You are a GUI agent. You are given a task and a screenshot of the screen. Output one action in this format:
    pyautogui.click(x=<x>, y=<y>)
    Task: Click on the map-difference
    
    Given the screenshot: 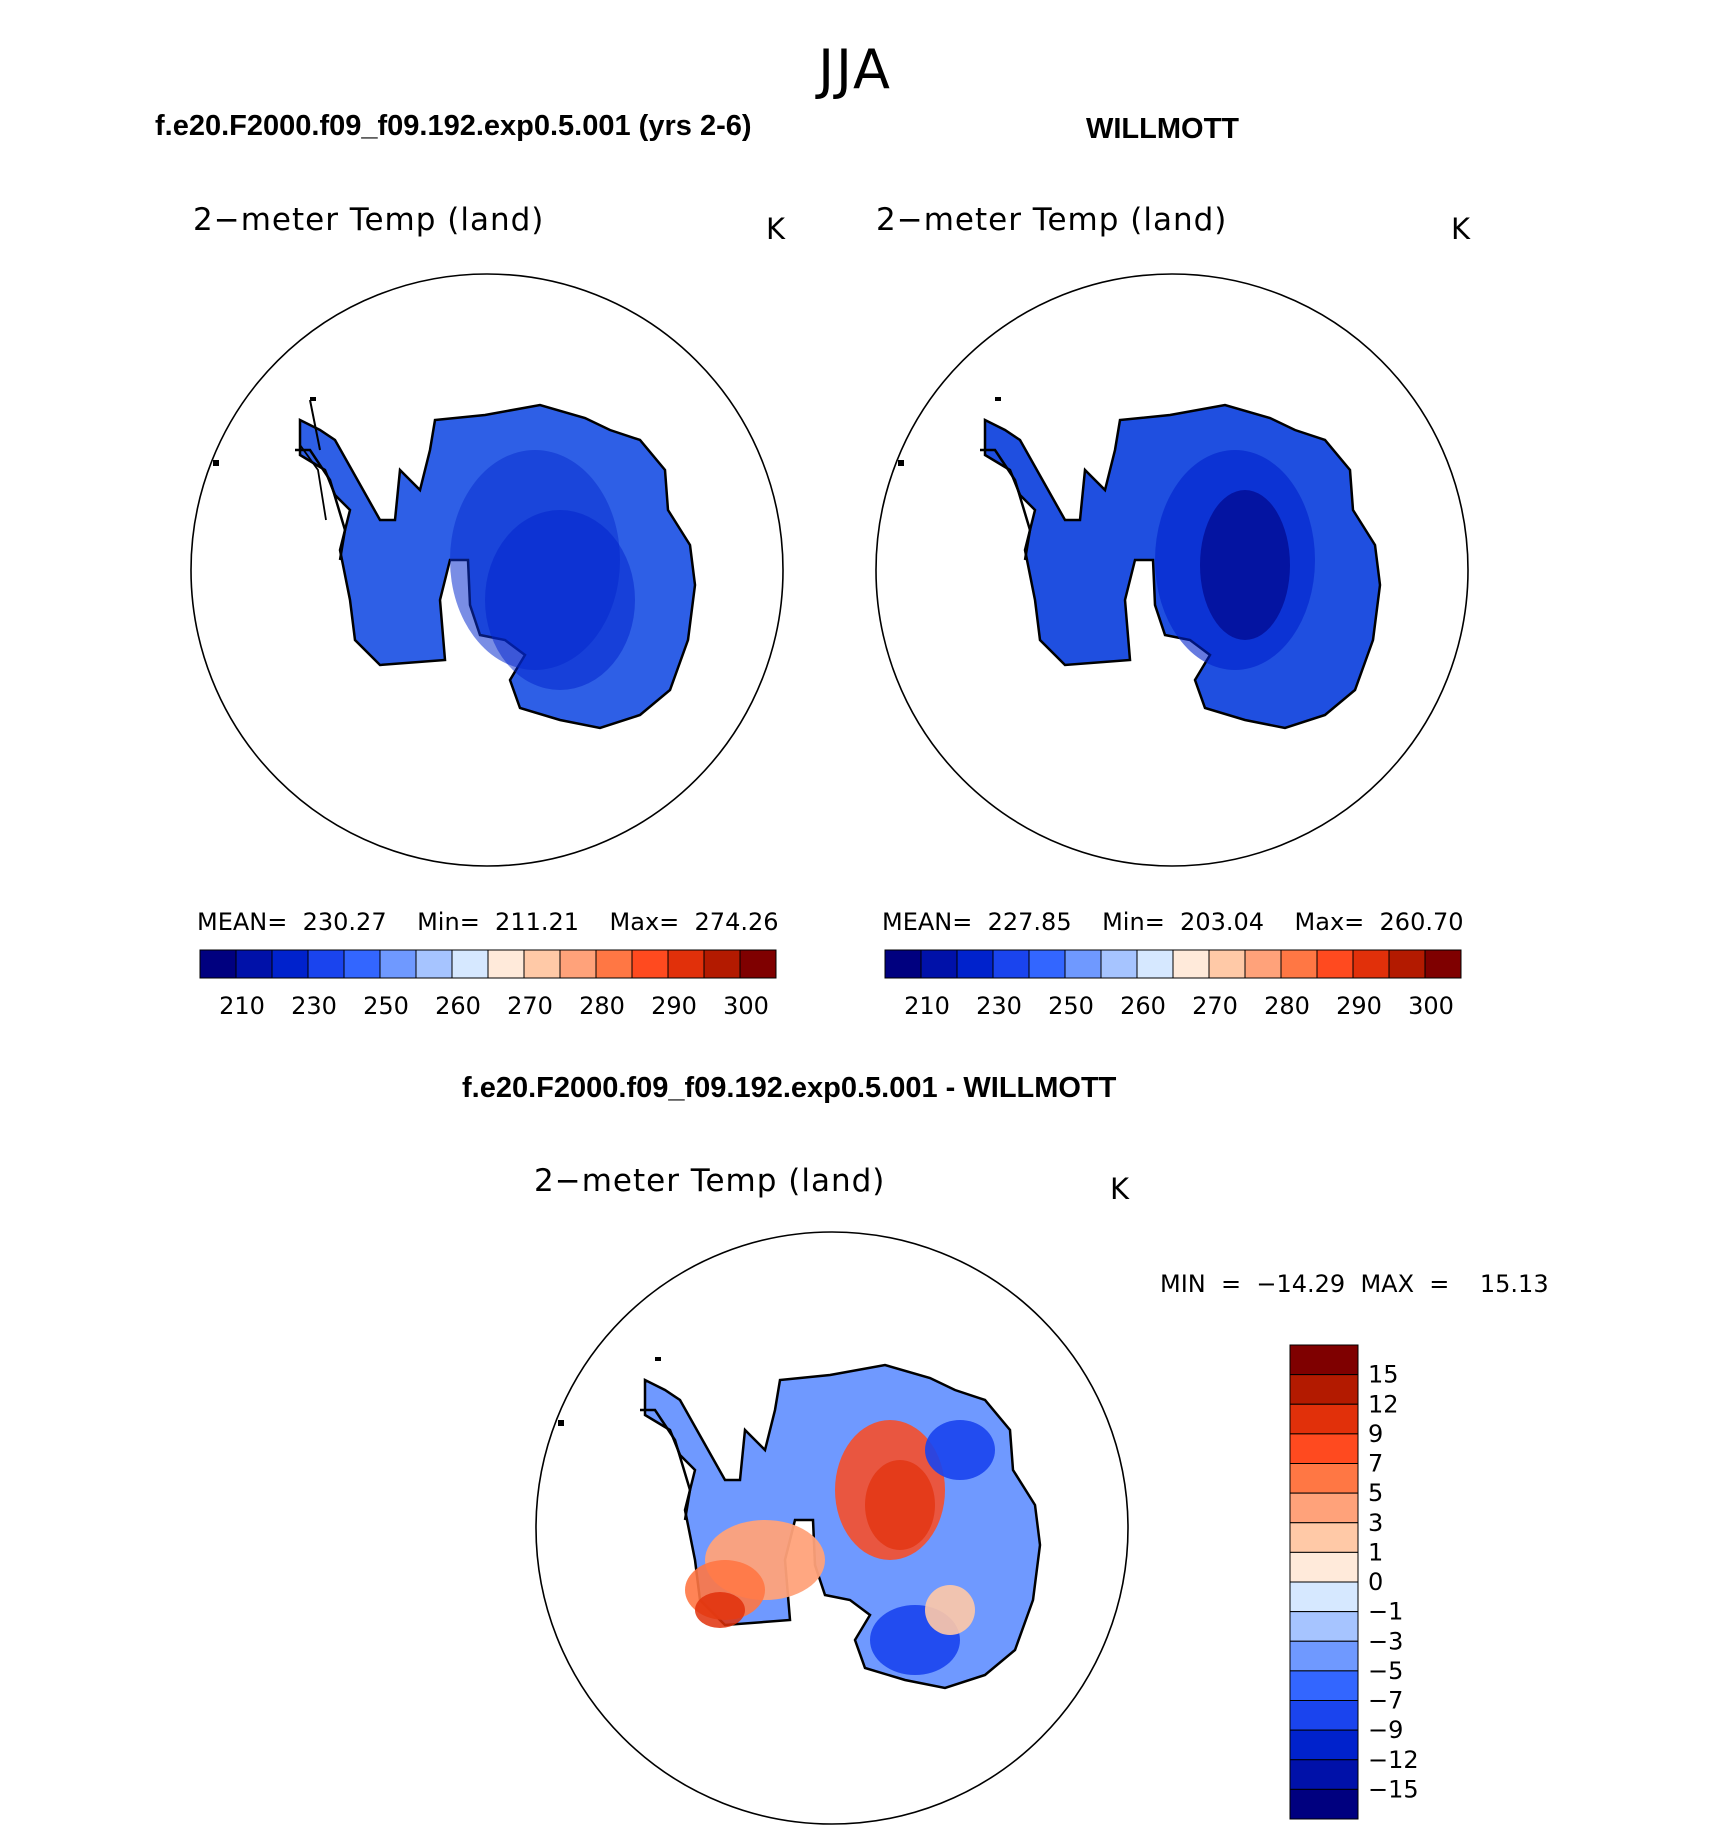 What is the action you would take?
    pyautogui.click(x=832, y=1528)
    